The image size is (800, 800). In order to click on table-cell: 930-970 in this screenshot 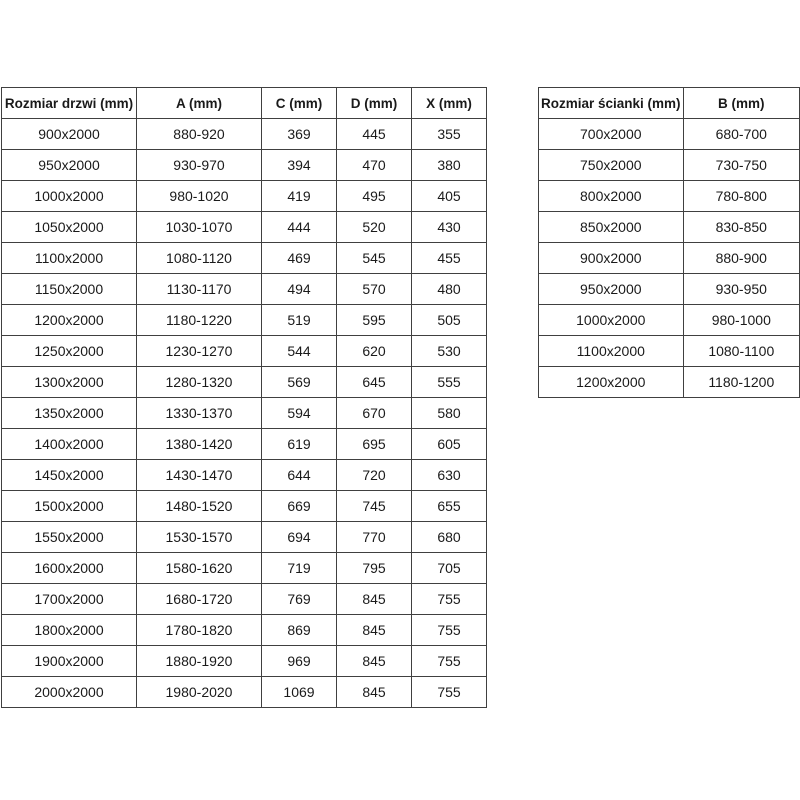, I will do `click(199, 165)`.